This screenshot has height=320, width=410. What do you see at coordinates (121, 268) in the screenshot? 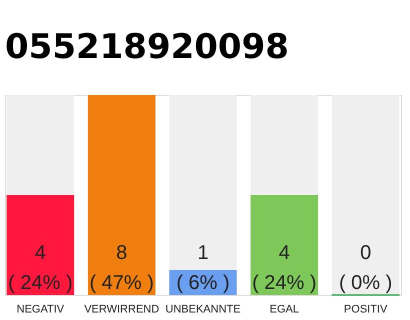
I see `data-label: 8 ( 47% )` at bounding box center [121, 268].